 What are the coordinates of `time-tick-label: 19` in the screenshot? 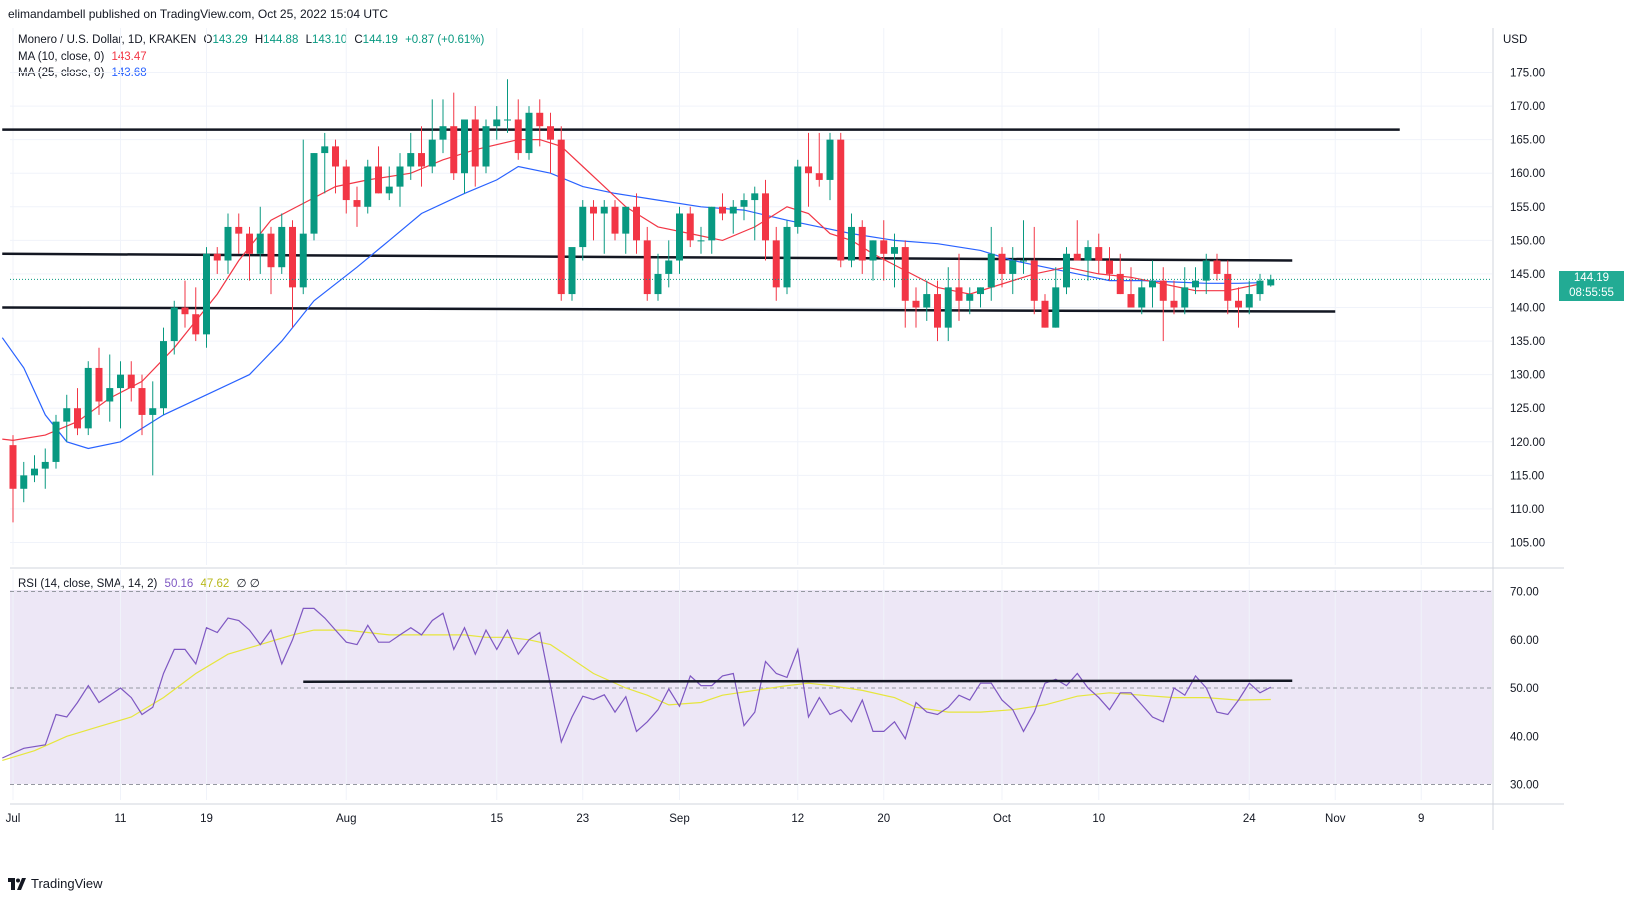 It's located at (206, 819).